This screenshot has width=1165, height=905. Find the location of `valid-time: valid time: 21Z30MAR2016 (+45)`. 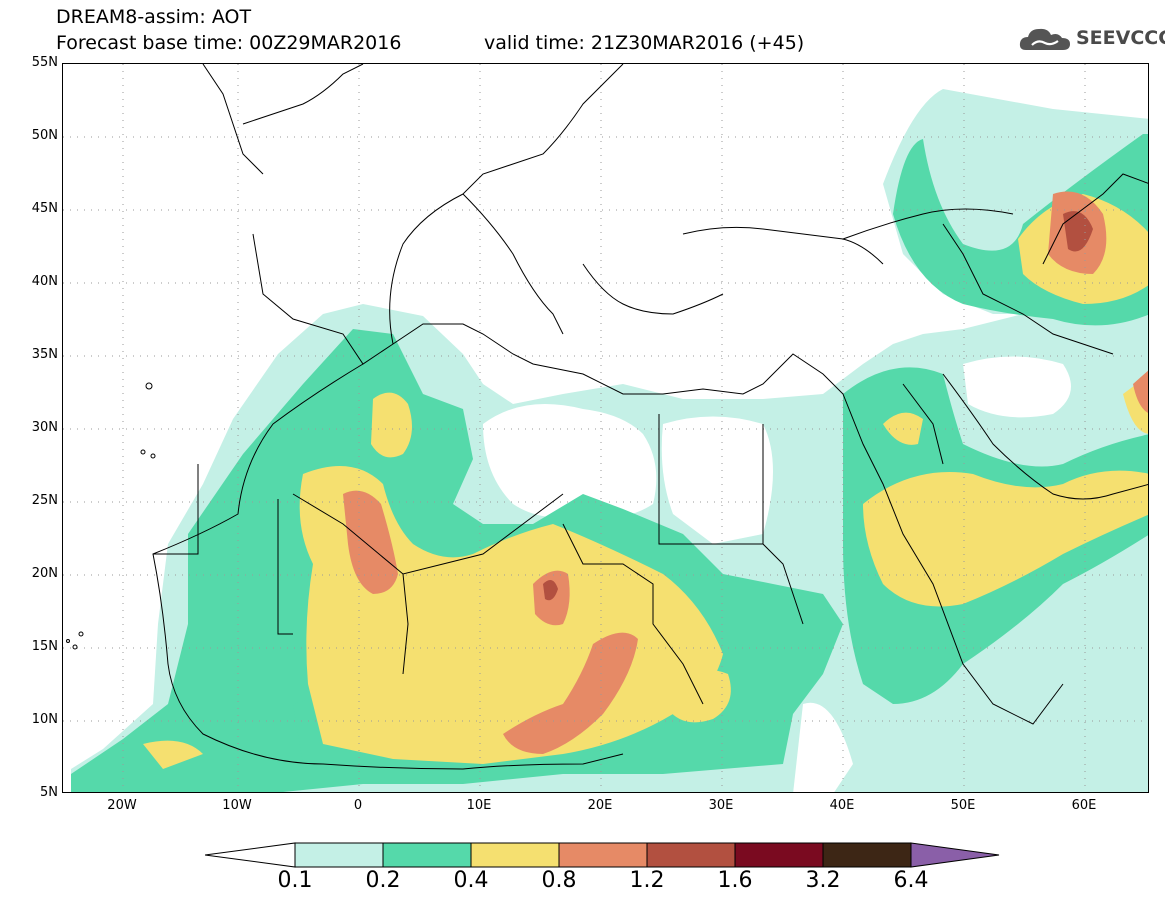

valid-time: valid time: 21Z30MAR2016 (+45) is located at coordinates (644, 43).